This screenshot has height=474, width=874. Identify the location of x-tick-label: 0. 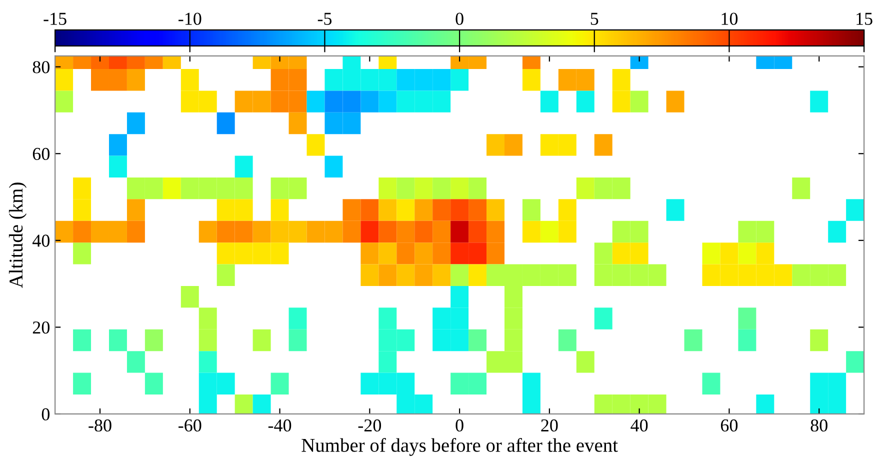
(460, 425).